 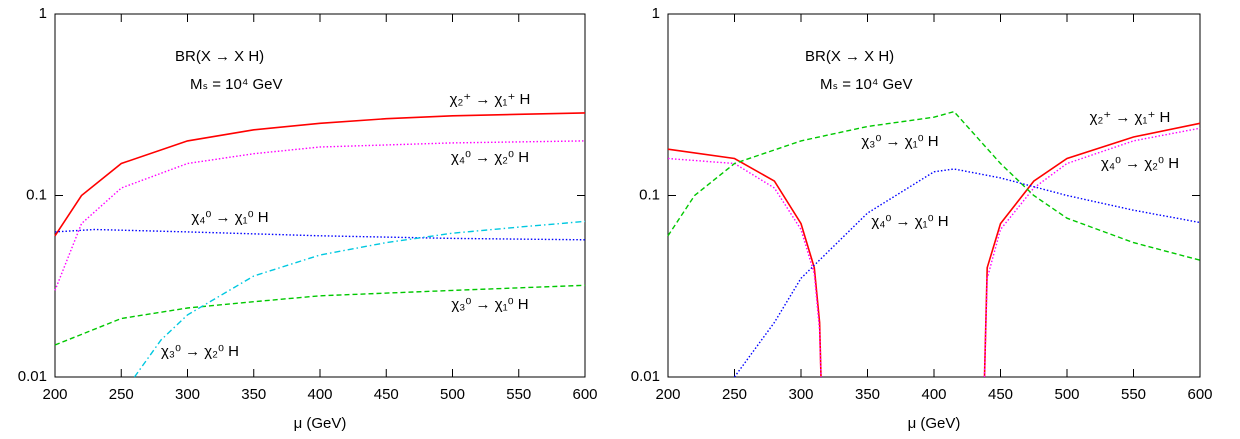 I want to click on series-label: χ₃⁰ → χ₂⁰ H, so click(x=200, y=351).